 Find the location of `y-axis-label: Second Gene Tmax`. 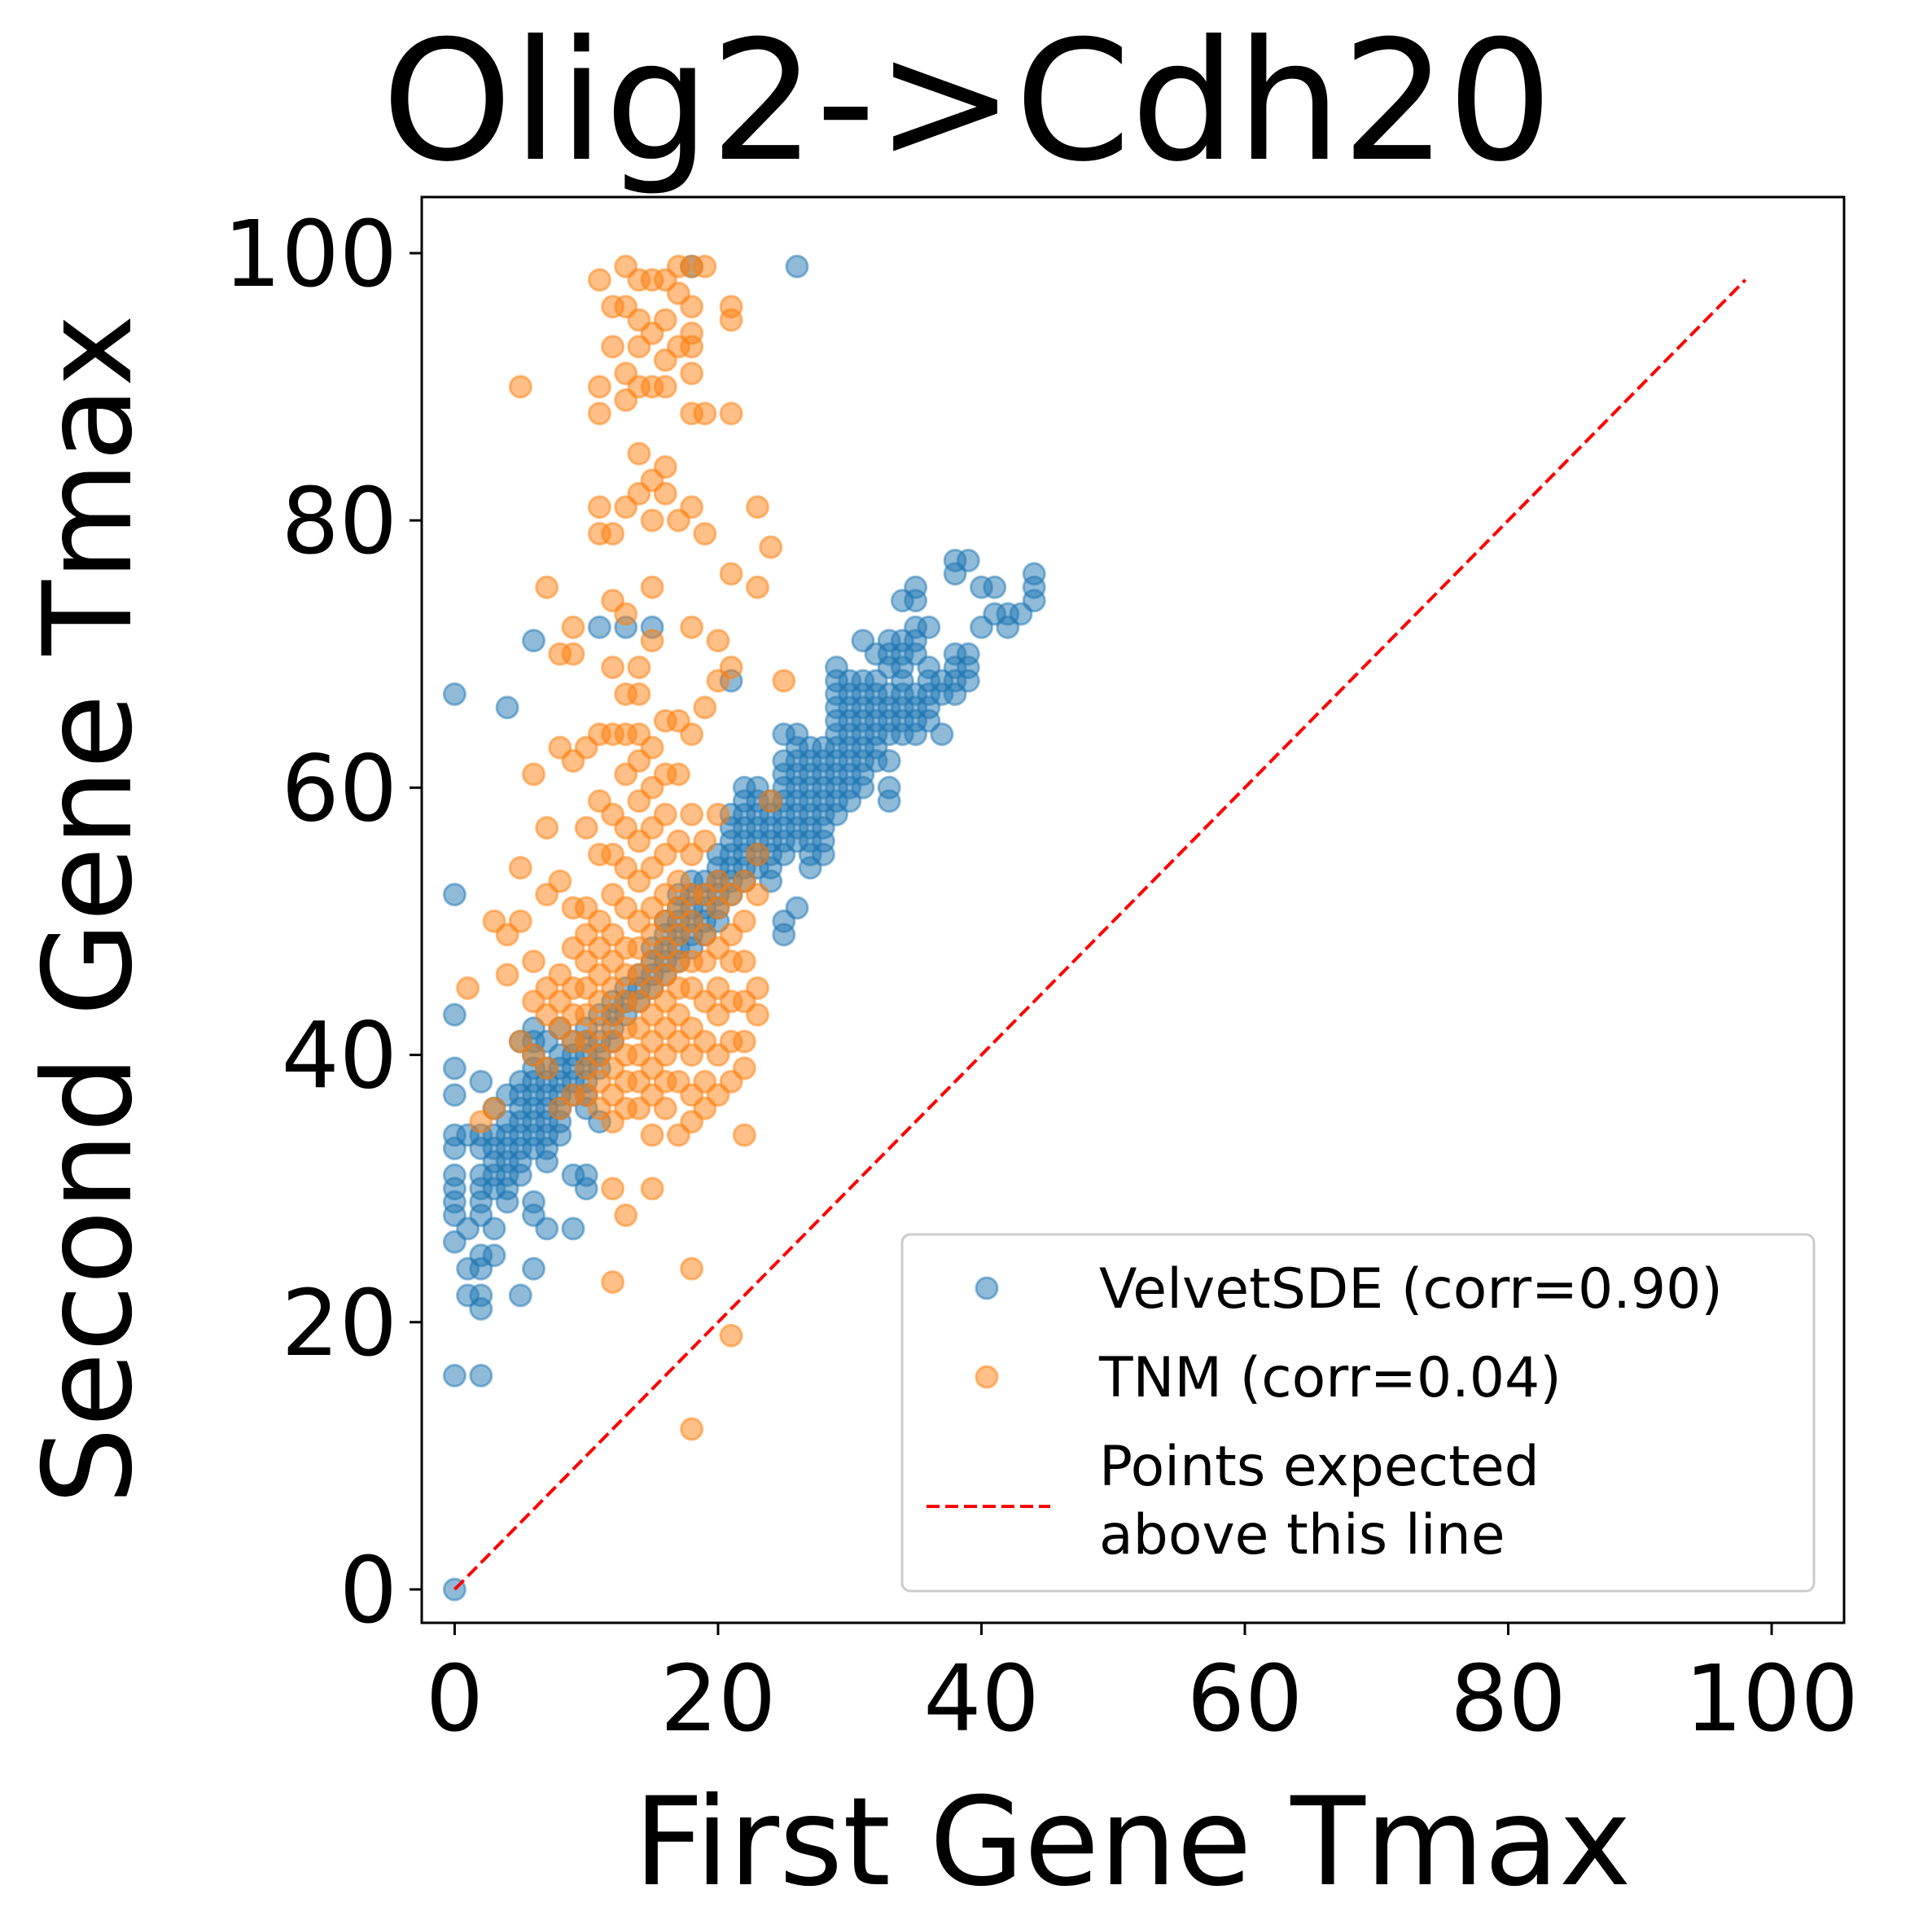

y-axis-label: Second Gene Tmax is located at coordinates (89, 910).